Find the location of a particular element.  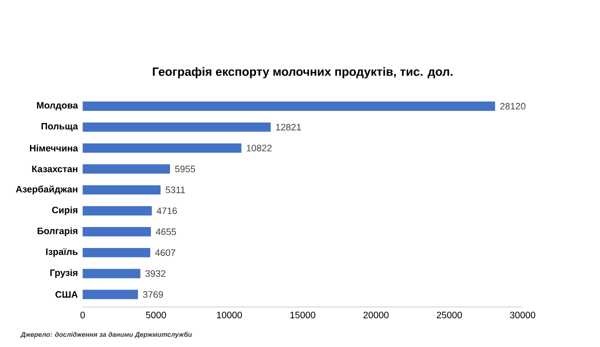

x-tick-label: 5000 is located at coordinates (156, 315).